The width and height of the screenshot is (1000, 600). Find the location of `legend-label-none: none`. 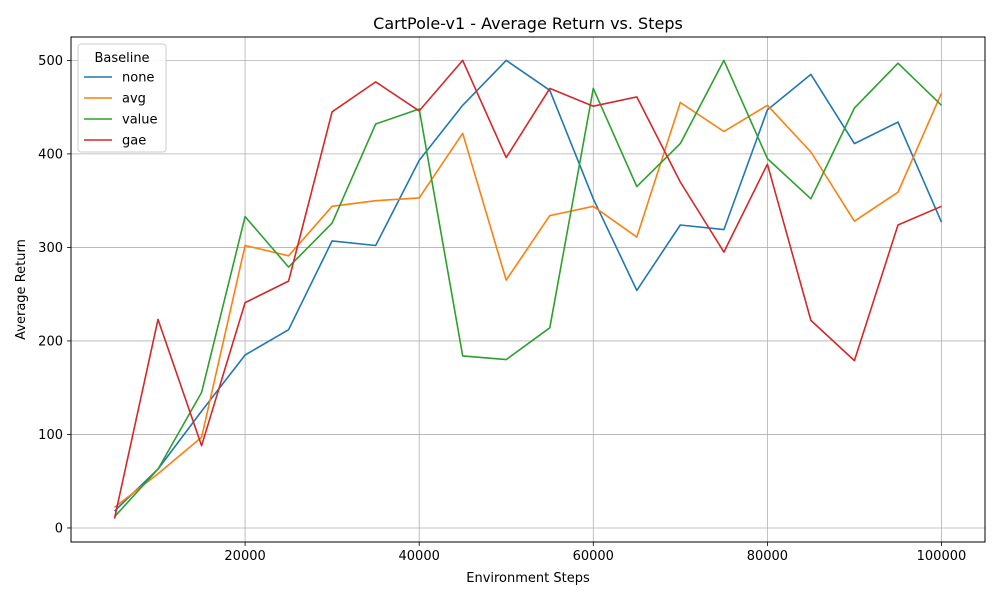

legend-label-none: none is located at coordinates (138, 78).